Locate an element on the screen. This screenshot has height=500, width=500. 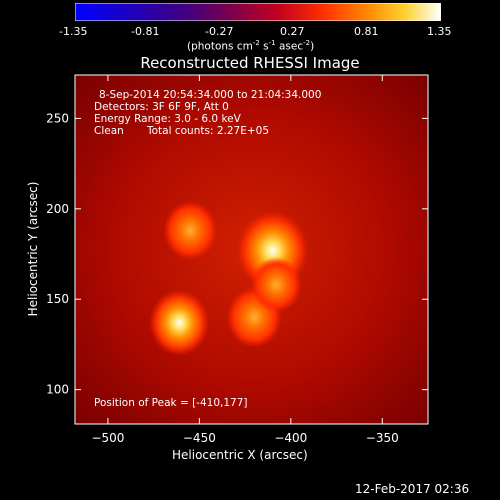
x-tick-label: −500 is located at coordinates (107, 438).